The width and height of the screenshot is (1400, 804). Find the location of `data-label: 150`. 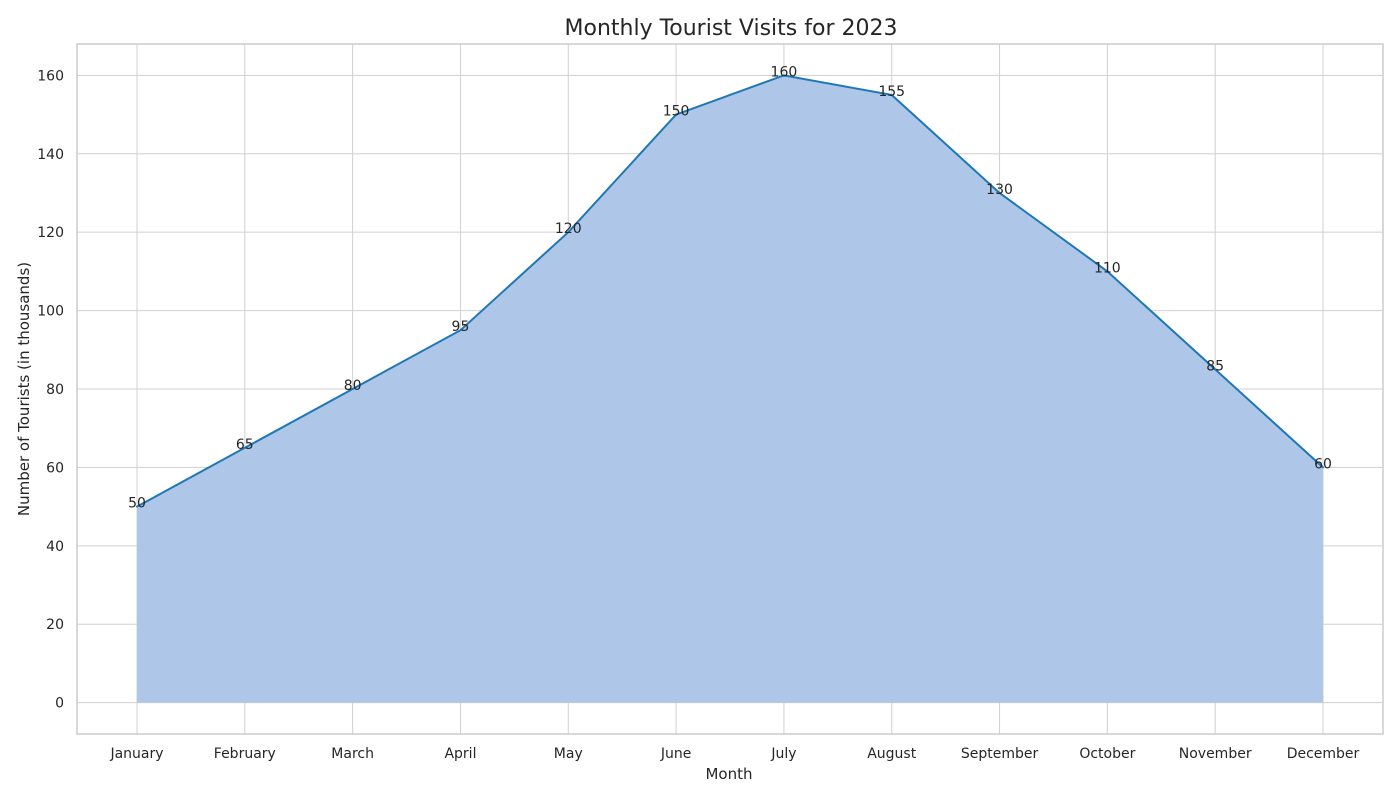

data-label: 150 is located at coordinates (676, 112).